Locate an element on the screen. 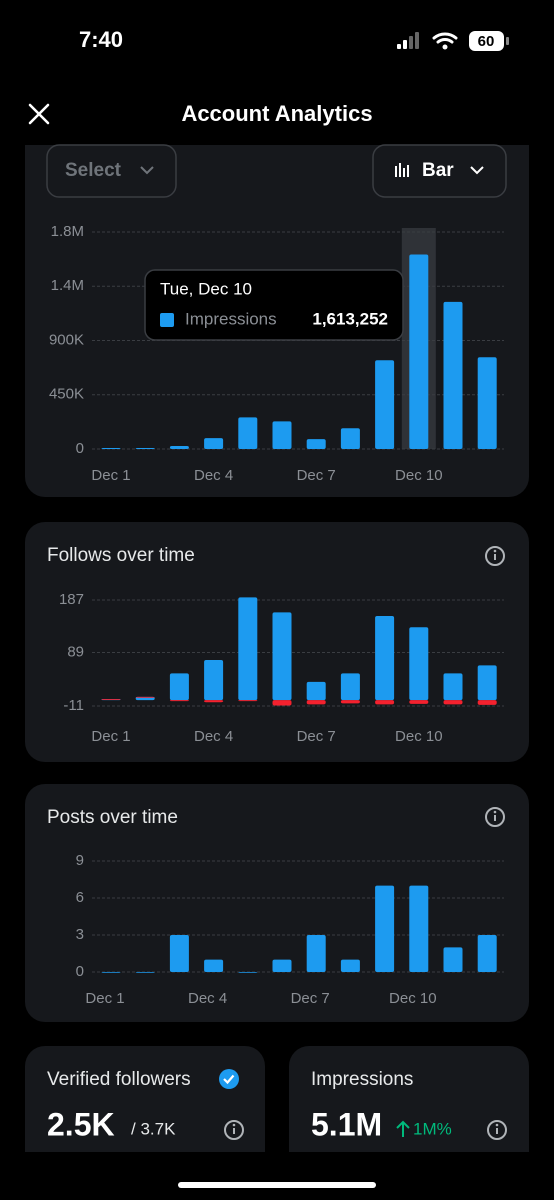  select-chevron is located at coordinates (147, 170).